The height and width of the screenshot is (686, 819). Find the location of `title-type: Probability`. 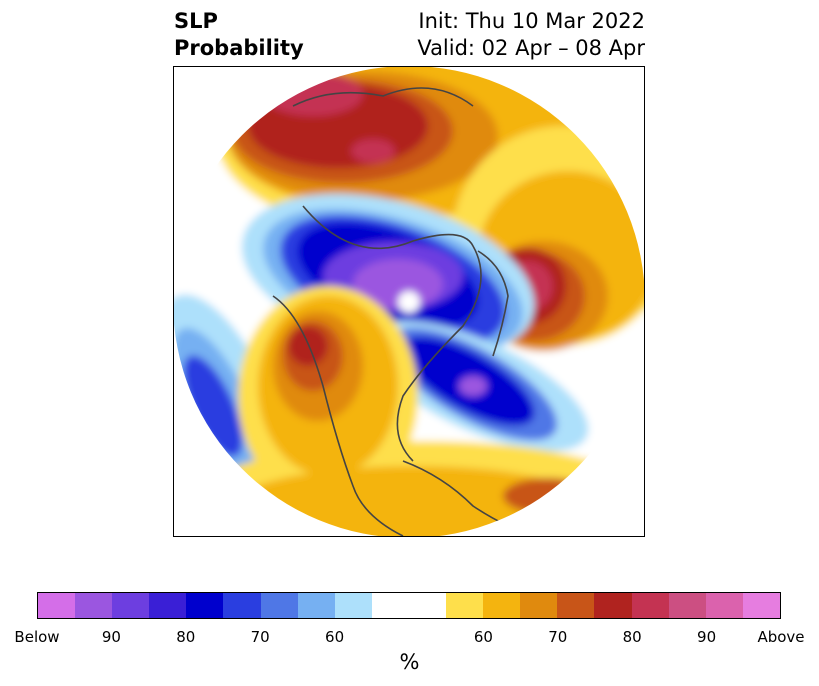

title-type: Probability is located at coordinates (239, 48).